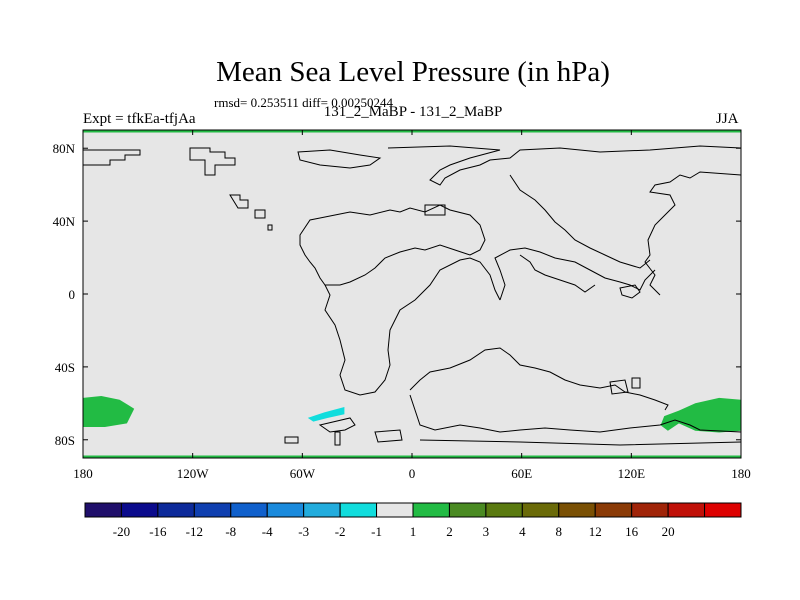 The image size is (800, 600). What do you see at coordinates (194, 531) in the screenshot?
I see `colorbar-label: -12` at bounding box center [194, 531].